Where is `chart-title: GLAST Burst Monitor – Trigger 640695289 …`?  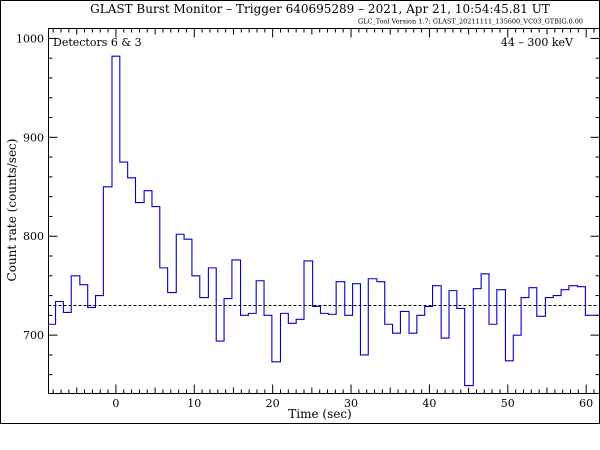 chart-title: GLAST Burst Monitor – Trigger 640695289 … is located at coordinates (320, 9).